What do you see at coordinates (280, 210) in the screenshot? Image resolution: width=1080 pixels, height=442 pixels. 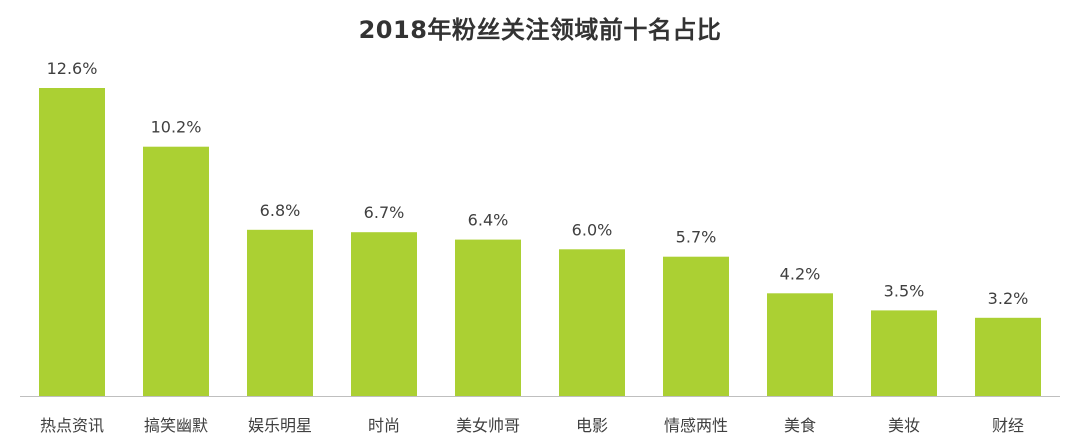 I see `data-label: 6.8%` at bounding box center [280, 210].